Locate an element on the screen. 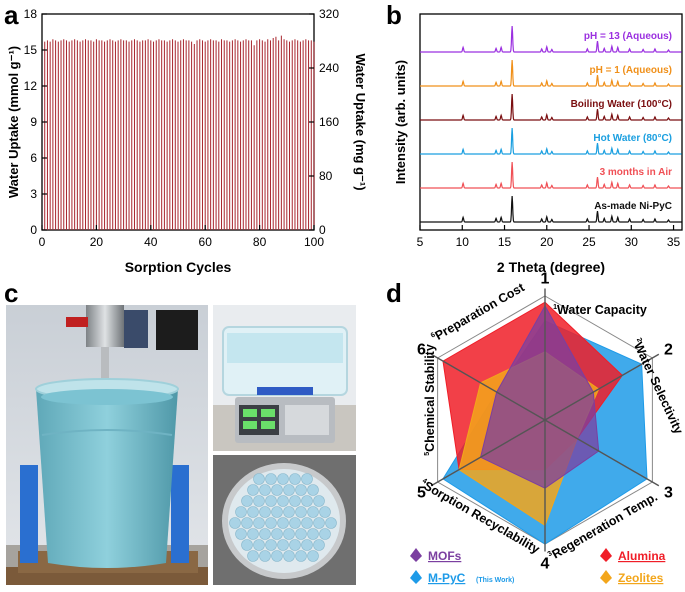 This screenshot has width=685, height=592. radar-axis is located at coordinates (488, 453).